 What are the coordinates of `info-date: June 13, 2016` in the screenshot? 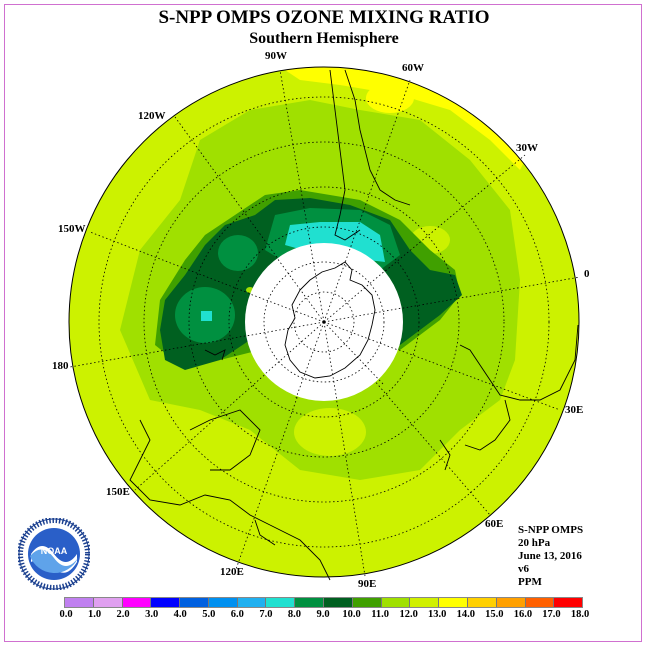 It's located at (550, 556).